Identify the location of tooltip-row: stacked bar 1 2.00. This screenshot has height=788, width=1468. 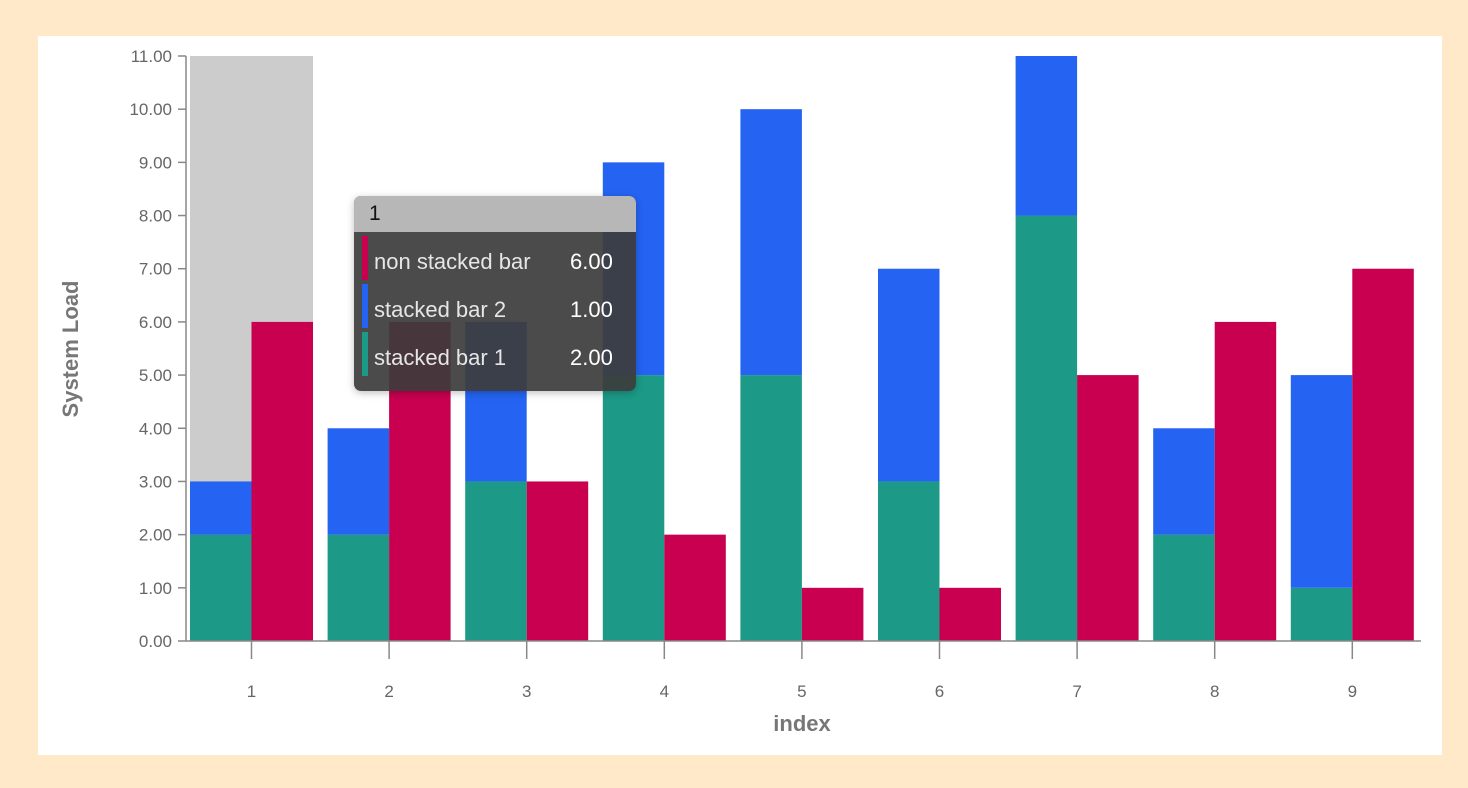
(495, 352).